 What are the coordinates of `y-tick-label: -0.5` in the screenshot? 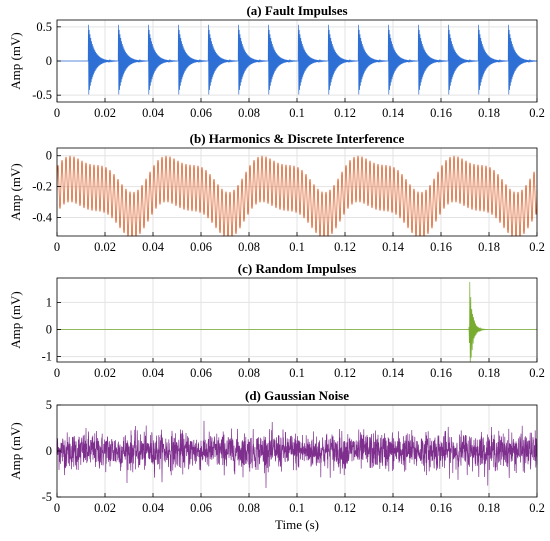 It's located at (42, 95).